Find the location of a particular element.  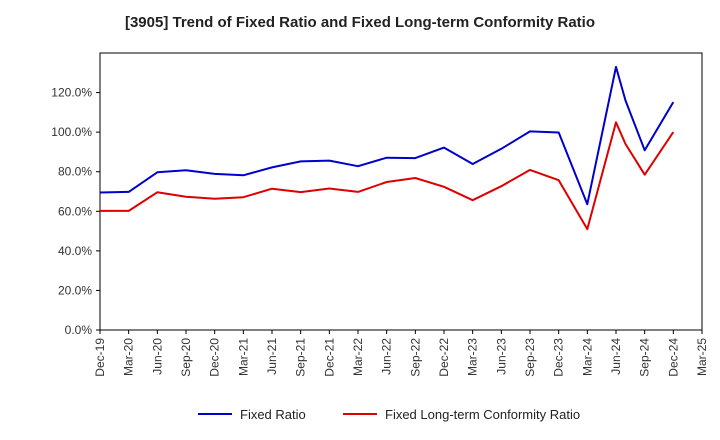

x-tick-label: Dec-19 is located at coordinates (100, 357).